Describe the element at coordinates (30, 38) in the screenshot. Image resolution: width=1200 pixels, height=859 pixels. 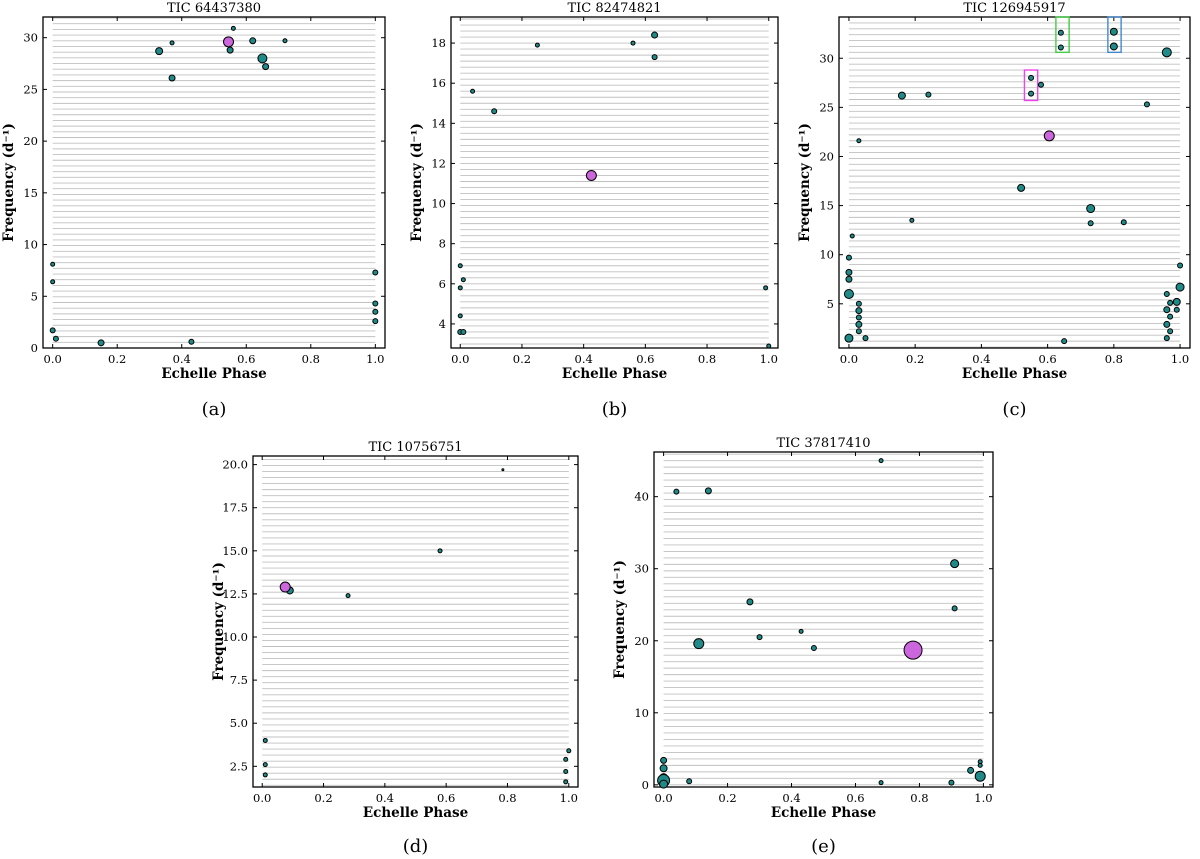
I see `y-tick-label: 30` at that location.